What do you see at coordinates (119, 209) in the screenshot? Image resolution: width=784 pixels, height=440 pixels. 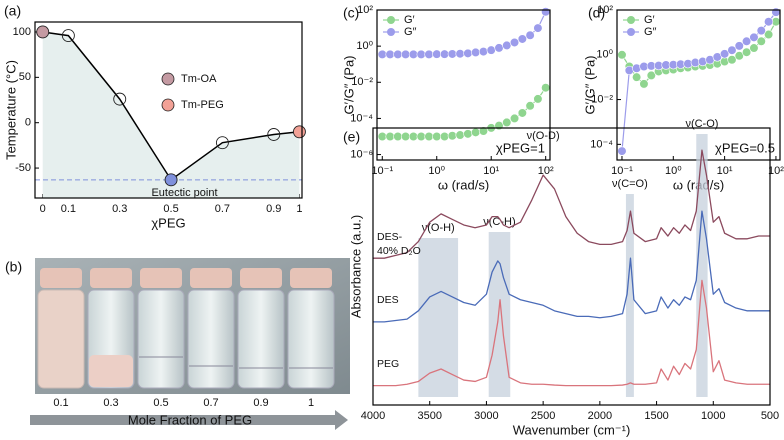 I see `x-tick-label: 0.3` at bounding box center [119, 209].